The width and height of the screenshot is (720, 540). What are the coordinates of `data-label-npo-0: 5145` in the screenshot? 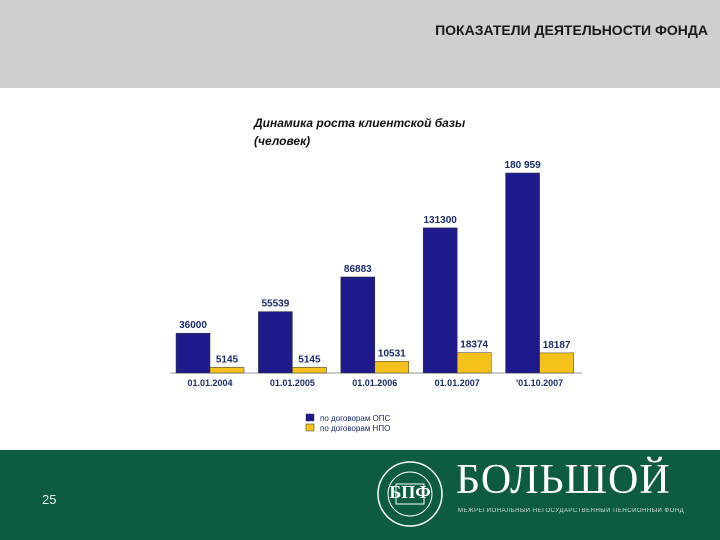 It's located at (227, 359).